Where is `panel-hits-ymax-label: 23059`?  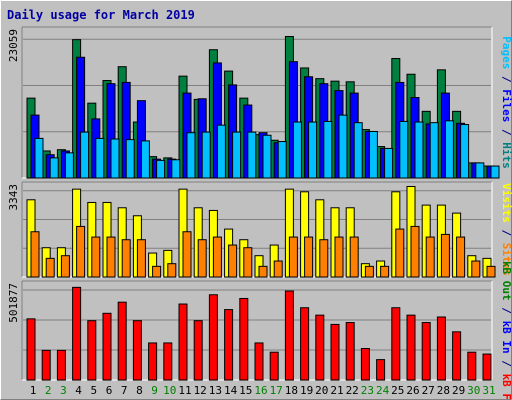
panel-hits-ymax-label: 23059 is located at coordinates (13, 45).